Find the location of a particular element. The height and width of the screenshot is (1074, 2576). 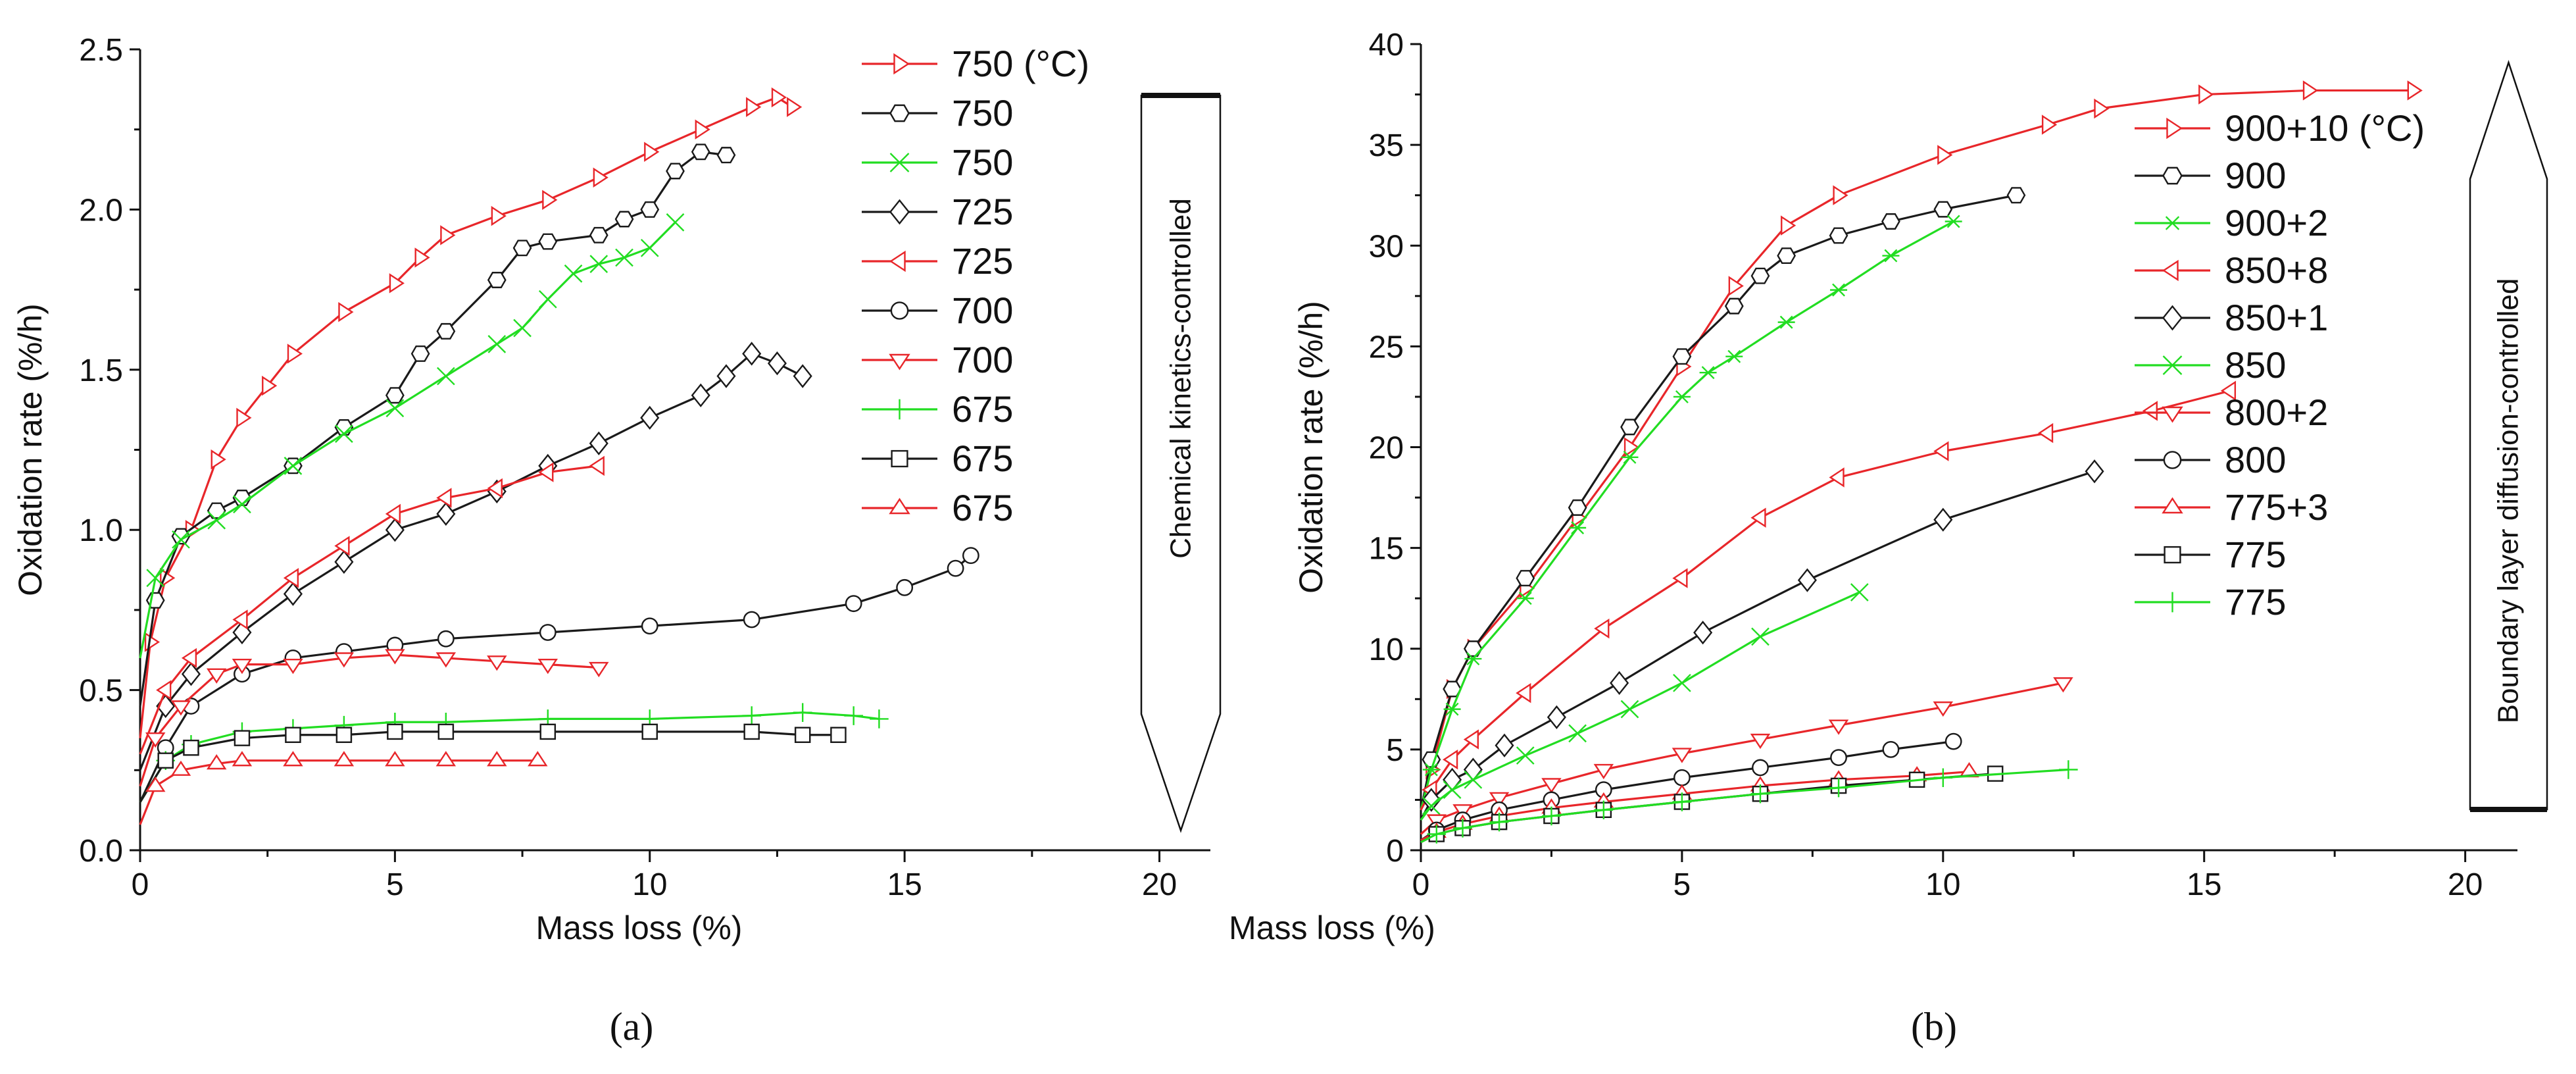

y-tick-label: 30 is located at coordinates (1386, 246).